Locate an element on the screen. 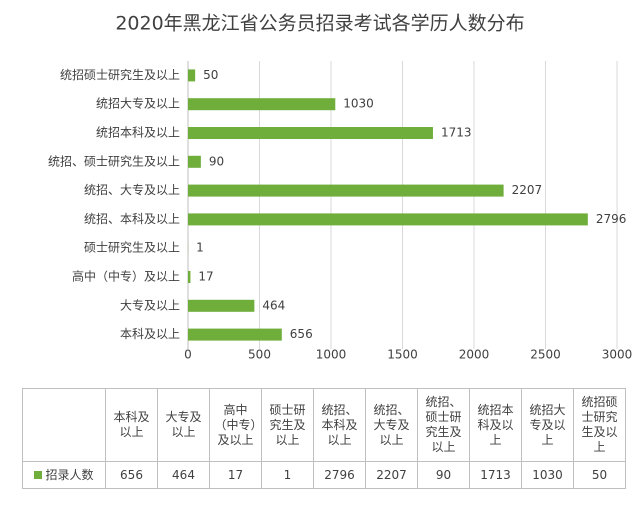  data-label: 50 is located at coordinates (210, 75).